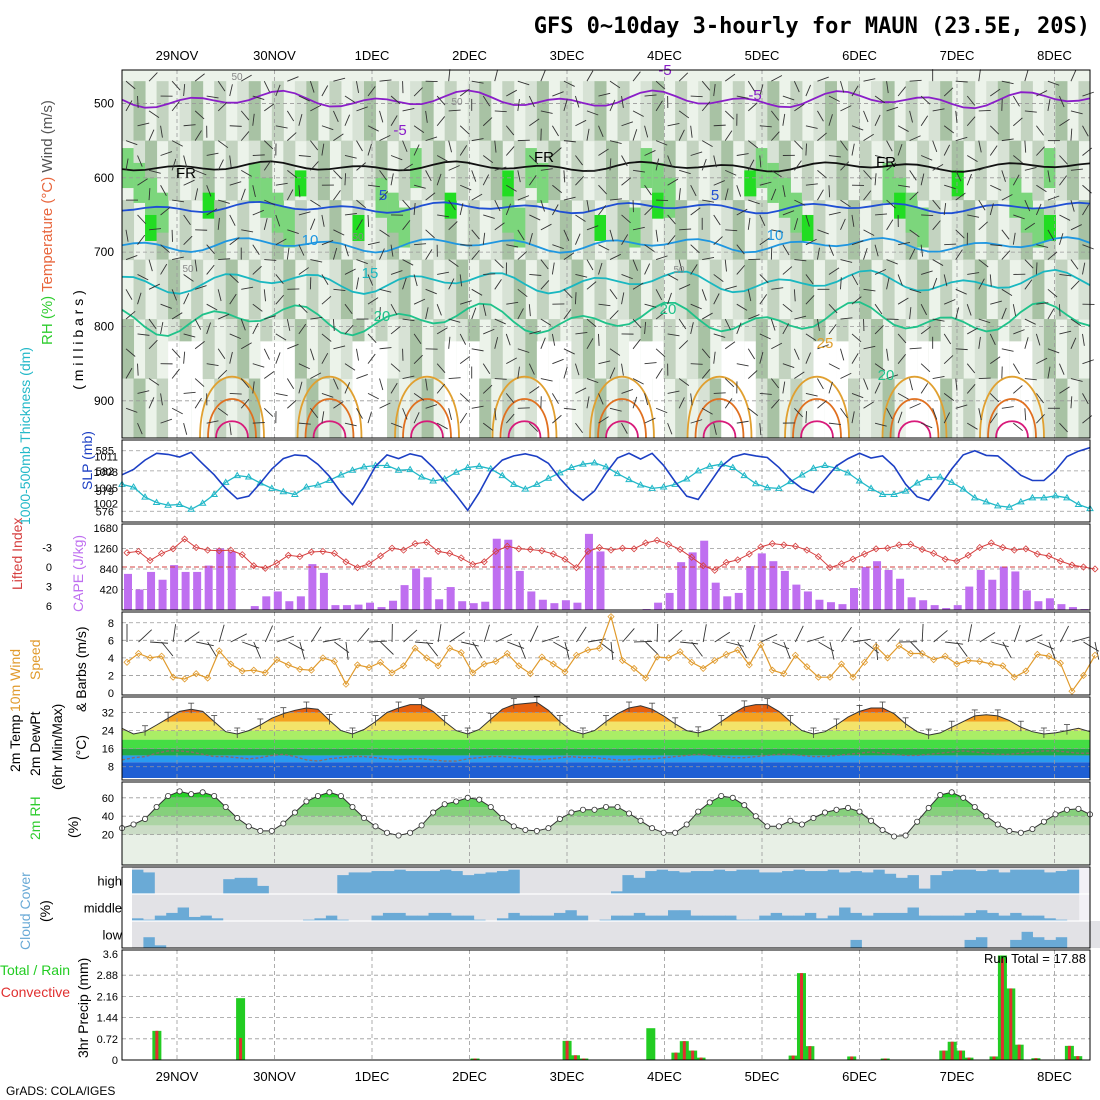 Image resolution: width=1100 pixels, height=1100 pixels. Describe the element at coordinates (669, 601) in the screenshot. I see `cape-bar` at that location.